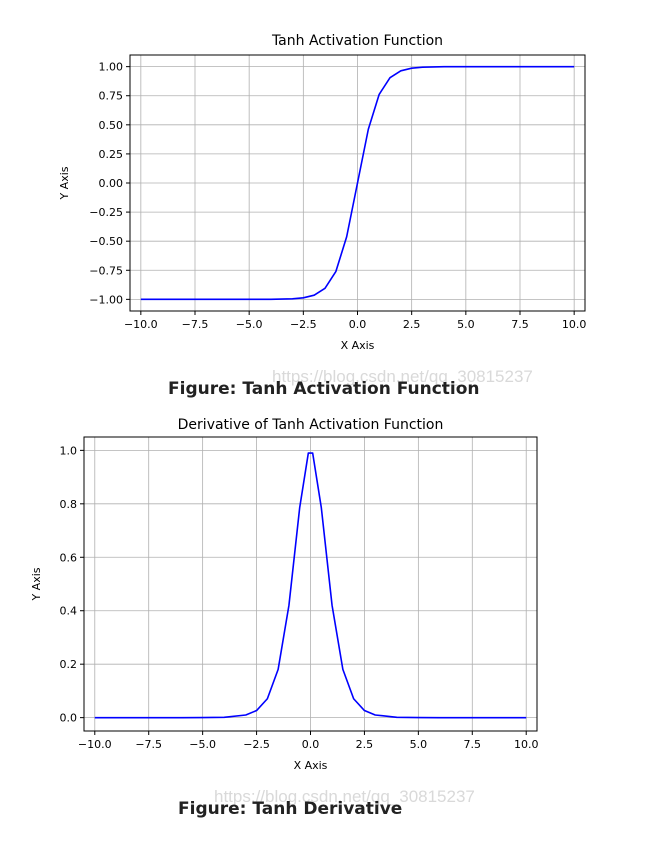 Image resolution: width=646 pixels, height=846 pixels. Describe the element at coordinates (69, 450) in the screenshot. I see `chart2-ytick-label-5: 1.0` at that location.